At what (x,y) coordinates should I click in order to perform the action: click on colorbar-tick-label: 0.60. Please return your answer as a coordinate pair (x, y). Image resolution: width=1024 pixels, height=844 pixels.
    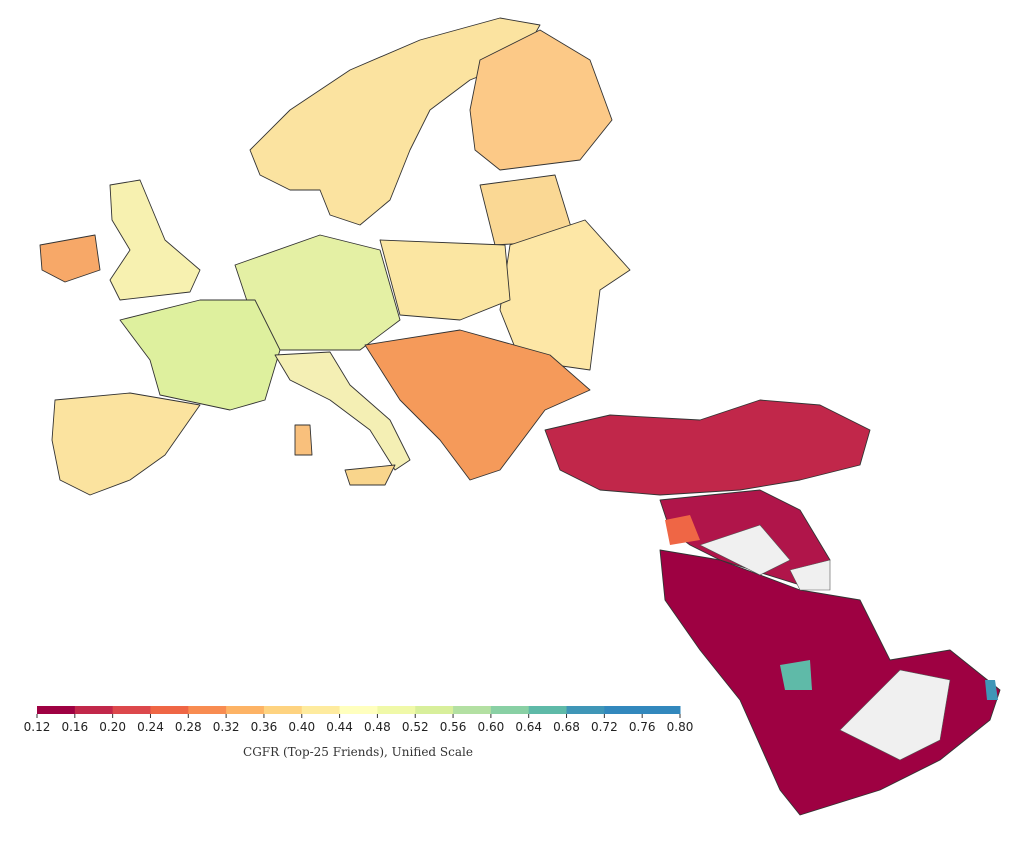
    Looking at the image, I should click on (491, 727).